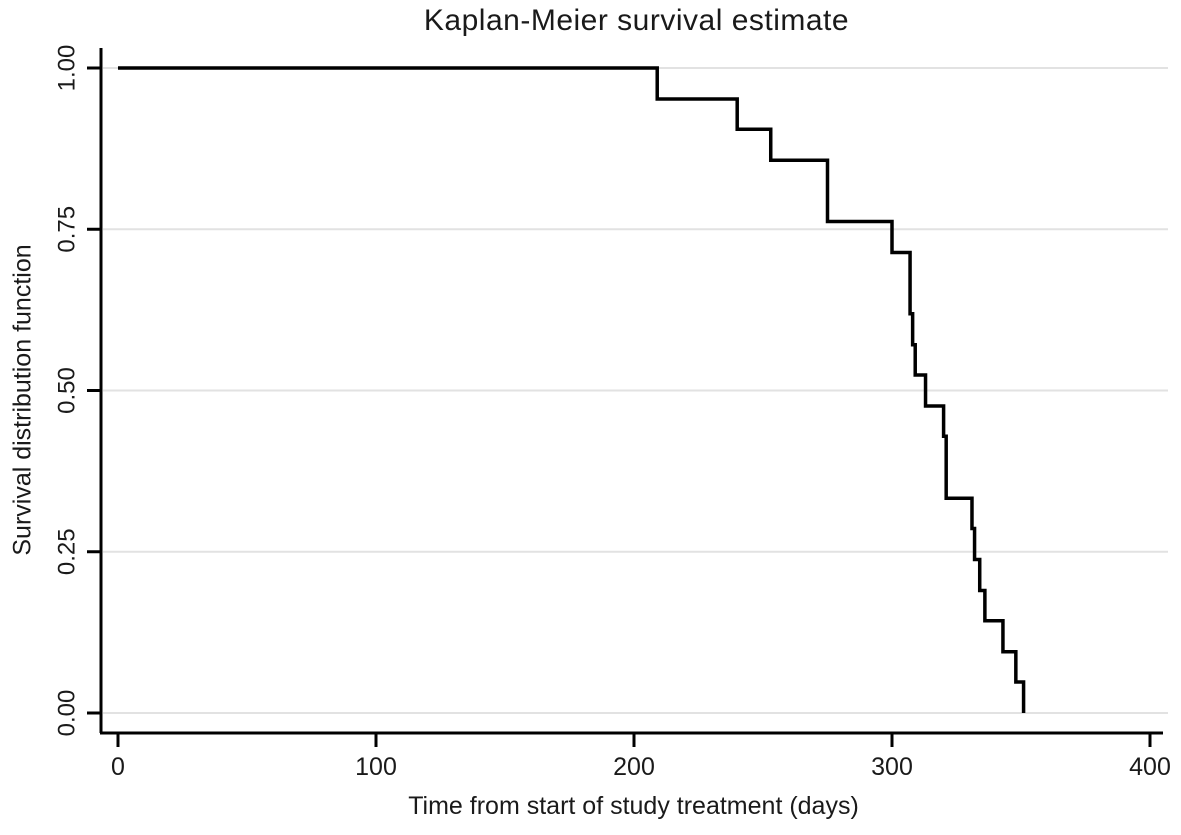 The width and height of the screenshot is (1181, 835). Describe the element at coordinates (118, 767) in the screenshot. I see `x-tick-label: 0` at that location.